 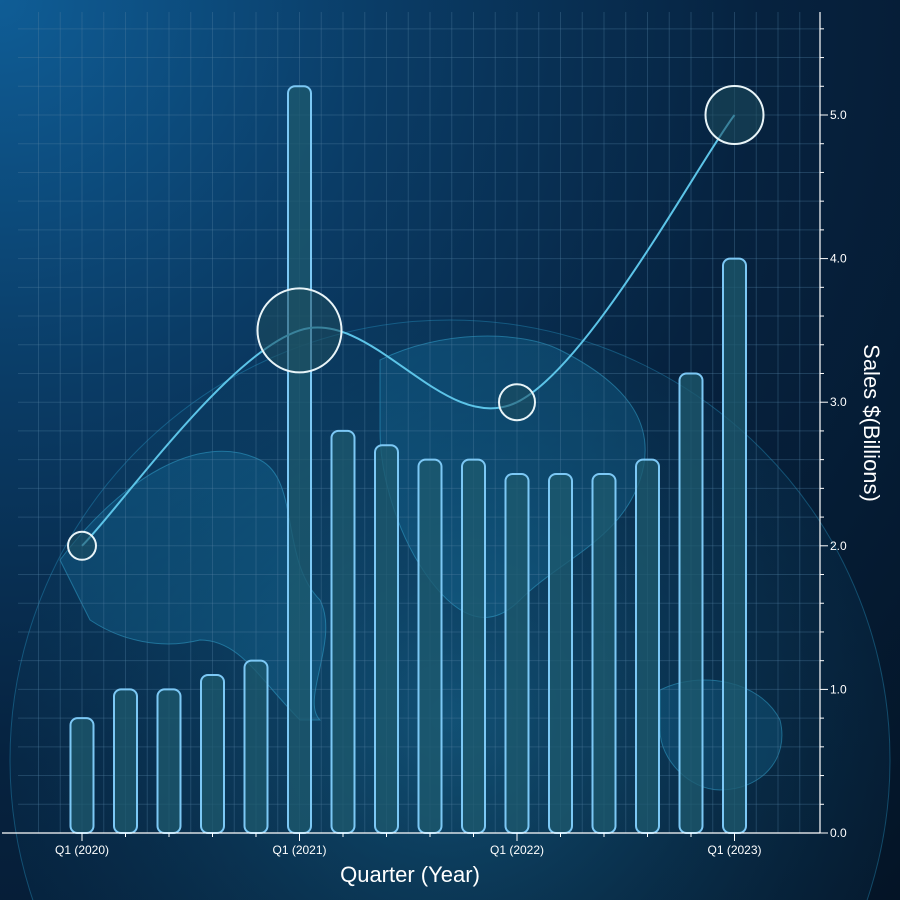 What do you see at coordinates (734, 850) in the screenshot?
I see `x-tick-label: Q1 (2023)` at bounding box center [734, 850].